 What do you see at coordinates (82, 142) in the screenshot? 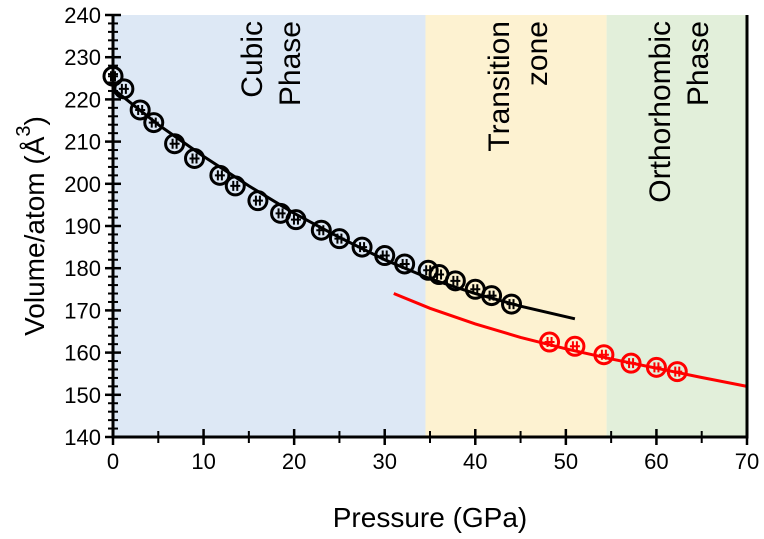
I see `y-tick-label: 210` at bounding box center [82, 142].